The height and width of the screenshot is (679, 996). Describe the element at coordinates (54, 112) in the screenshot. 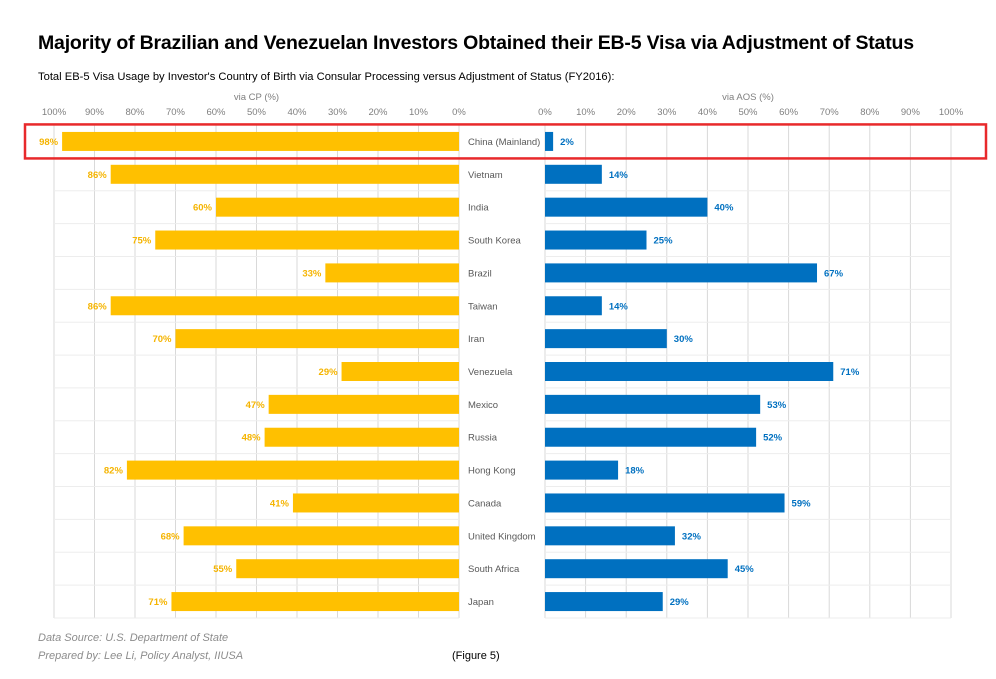

I see `left-axis-tick-label: 100%` at that location.